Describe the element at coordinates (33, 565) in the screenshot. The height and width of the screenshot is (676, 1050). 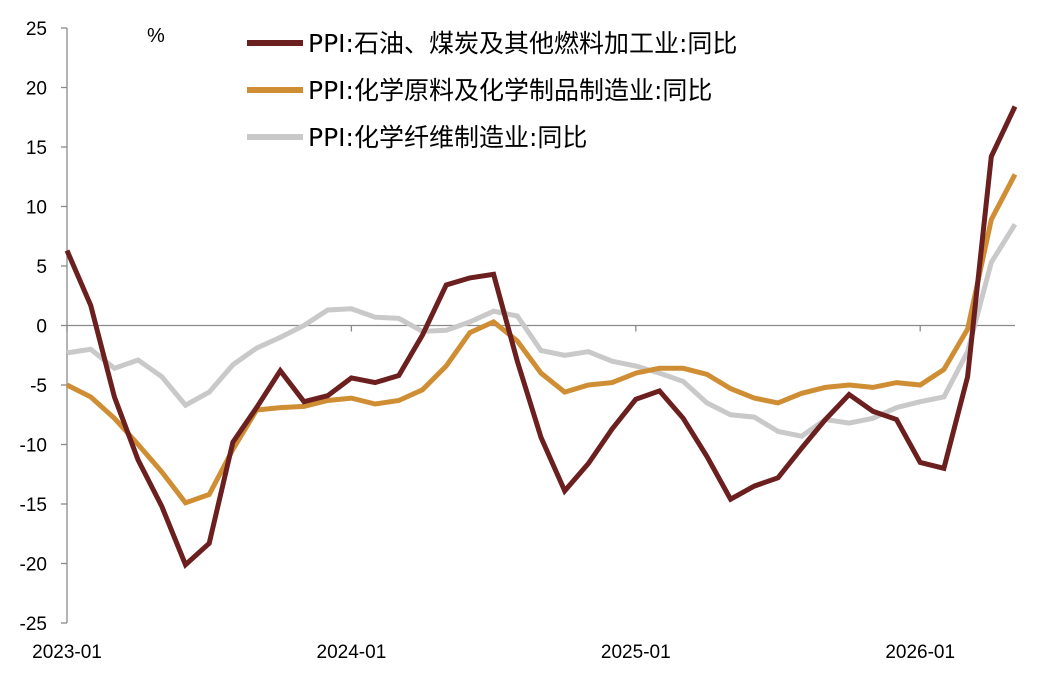
I see `y-tick-label: -20` at that location.